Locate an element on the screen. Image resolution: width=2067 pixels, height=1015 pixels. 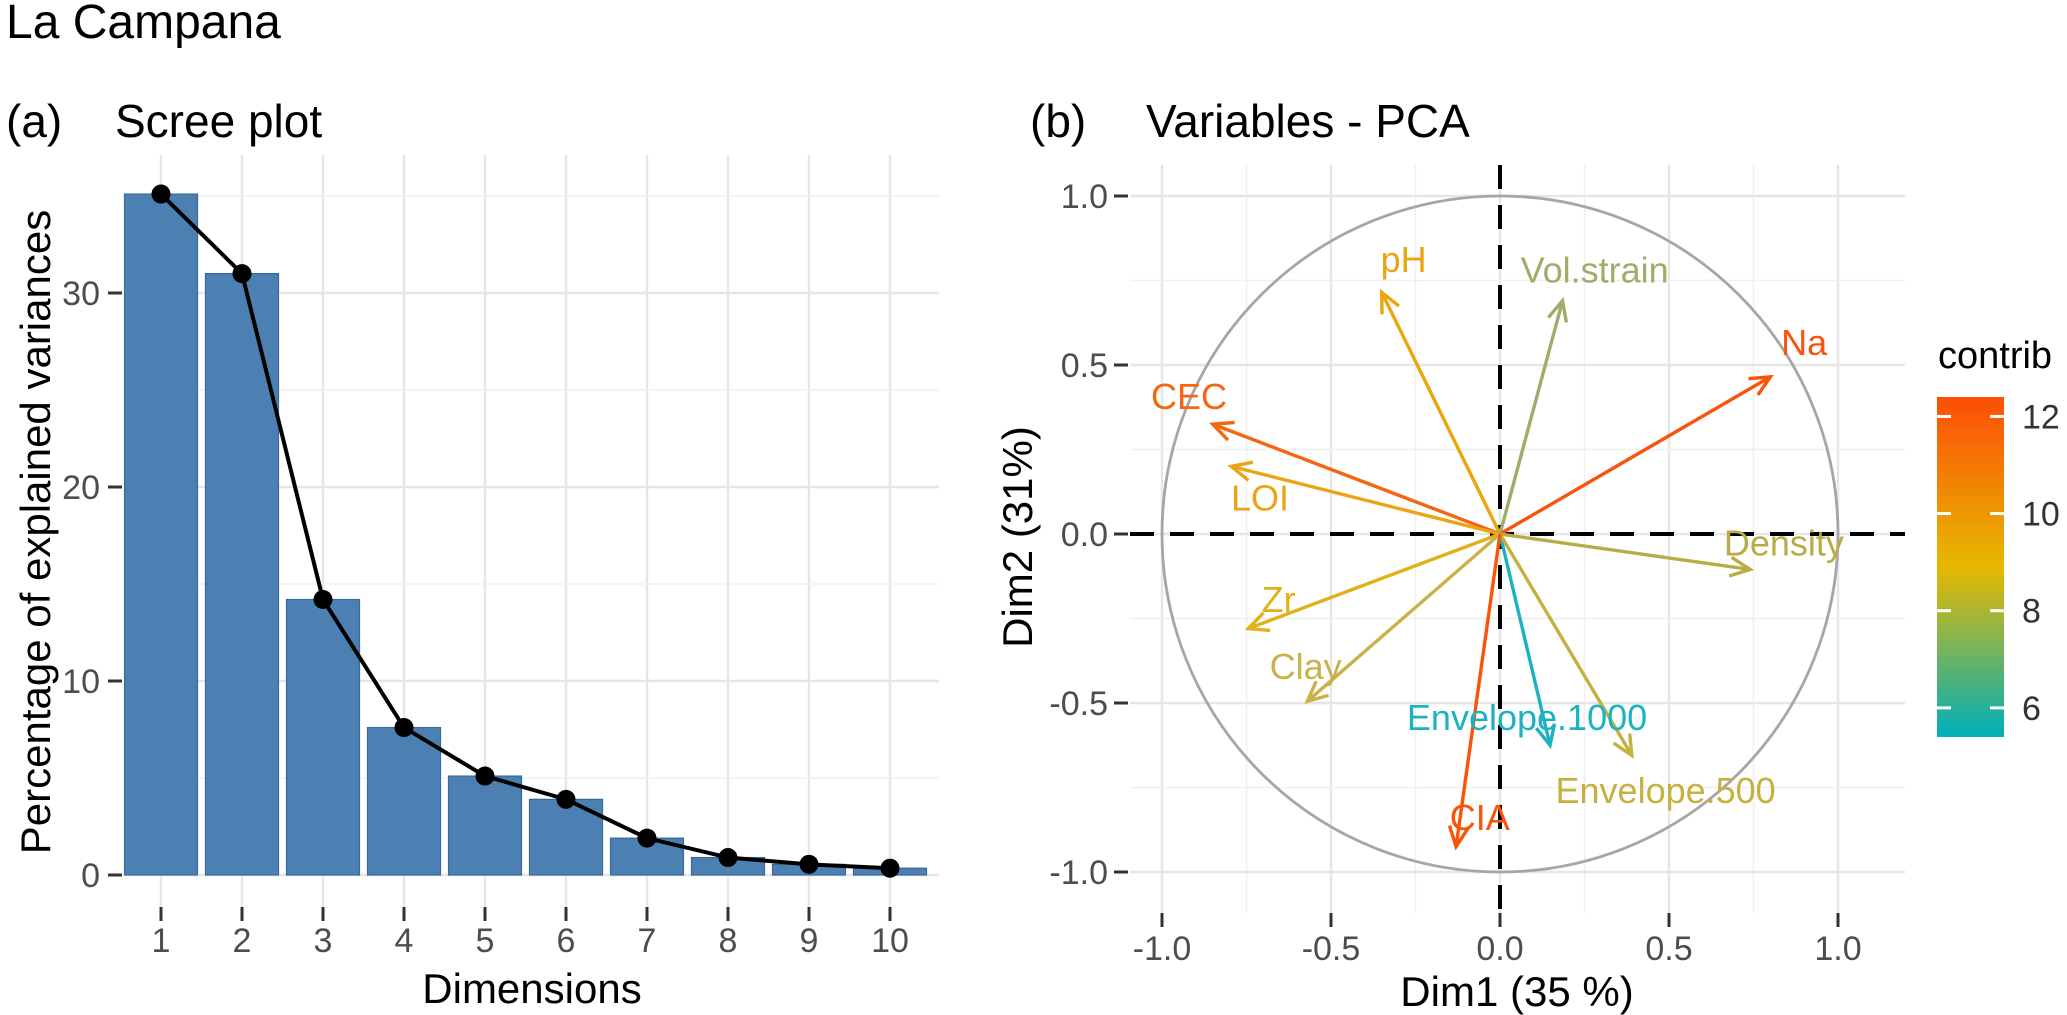
contrib-legend: contrib 12 10 8 6 is located at coordinates (1998, 536).